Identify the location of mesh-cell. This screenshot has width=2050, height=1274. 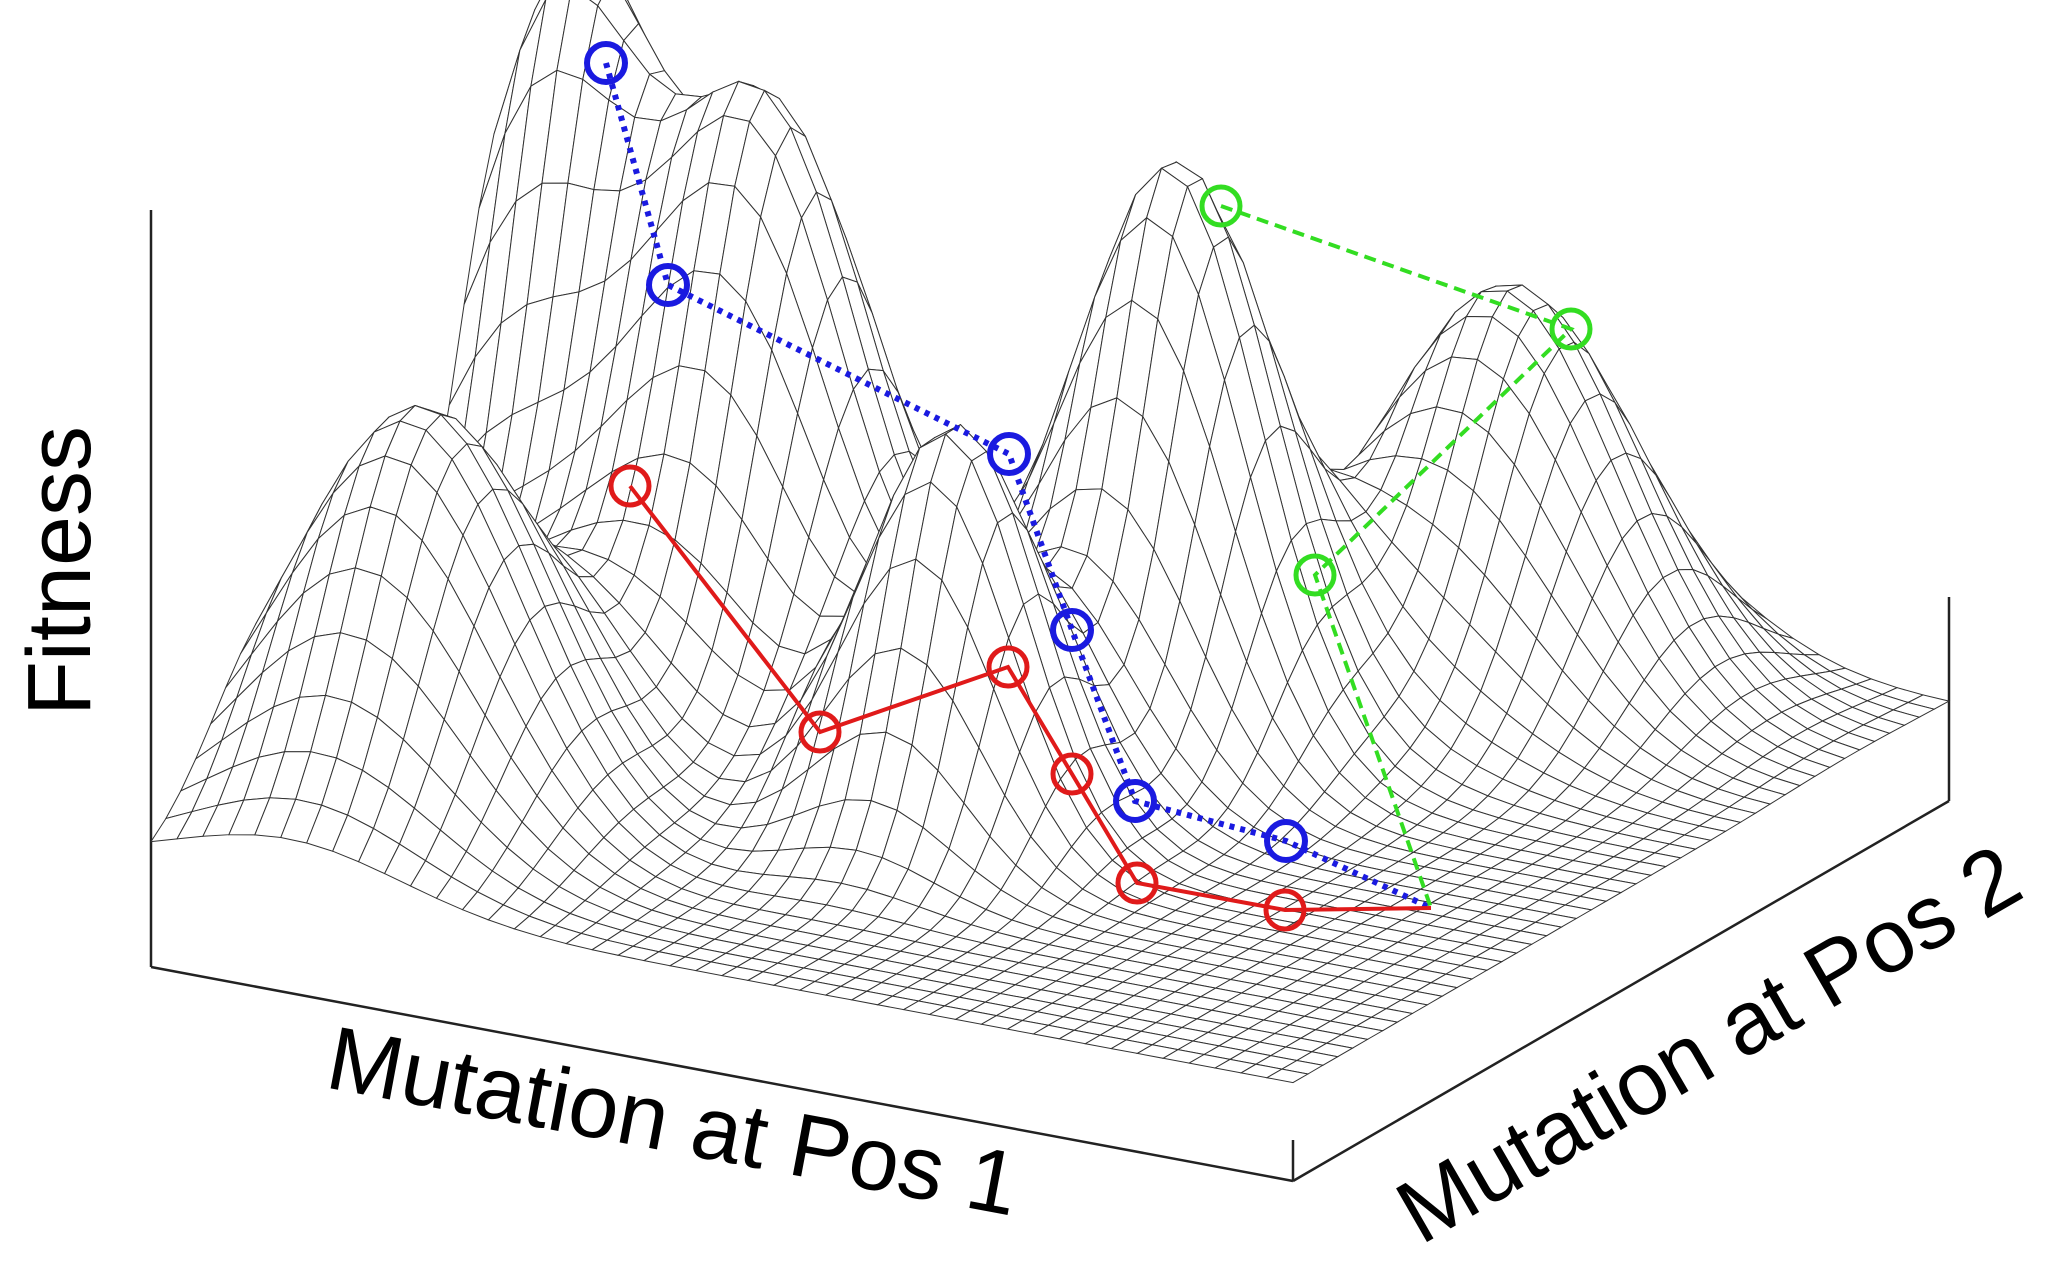
(1287, 1076).